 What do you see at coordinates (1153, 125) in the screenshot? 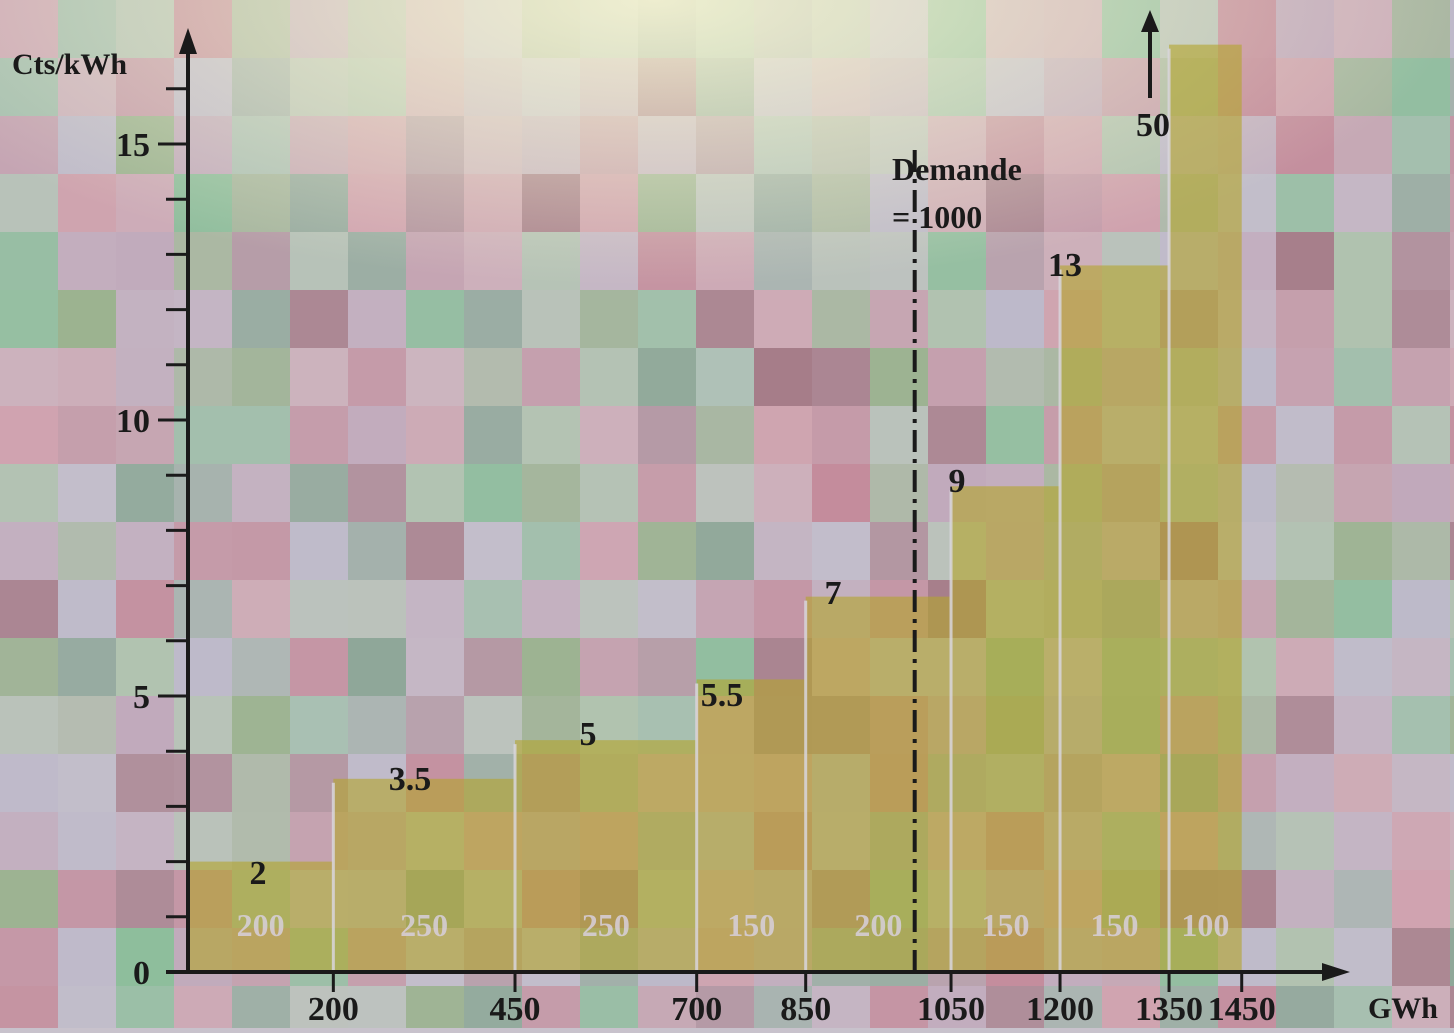
I see `bar-price-label: 50` at bounding box center [1153, 125].